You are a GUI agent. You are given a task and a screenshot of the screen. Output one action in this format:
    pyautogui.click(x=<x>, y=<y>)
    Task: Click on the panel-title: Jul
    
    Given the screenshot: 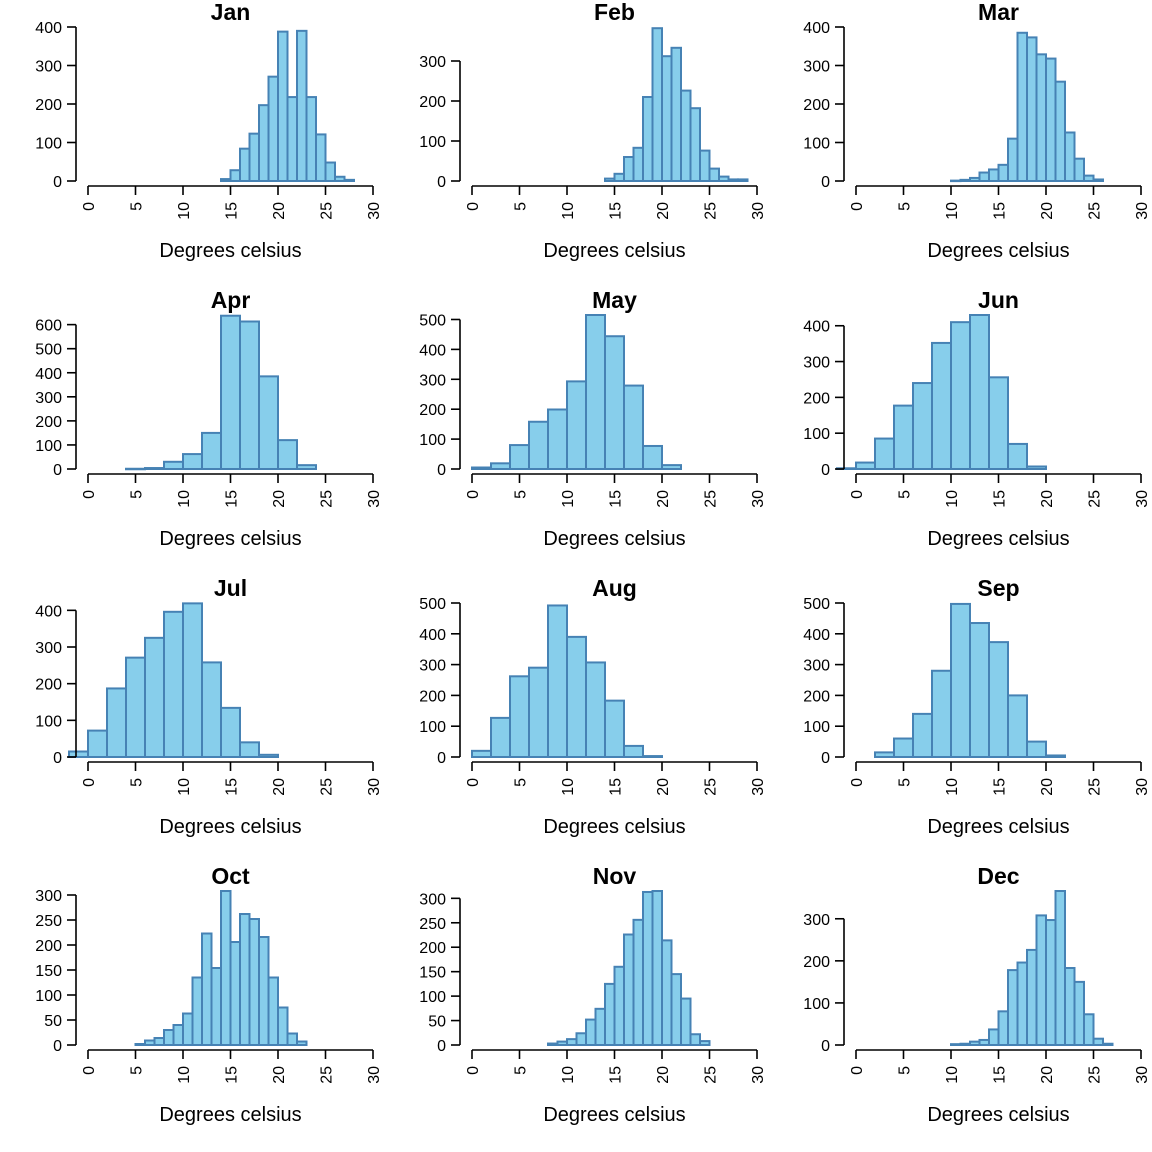 What is the action you would take?
    pyautogui.click(x=230, y=588)
    